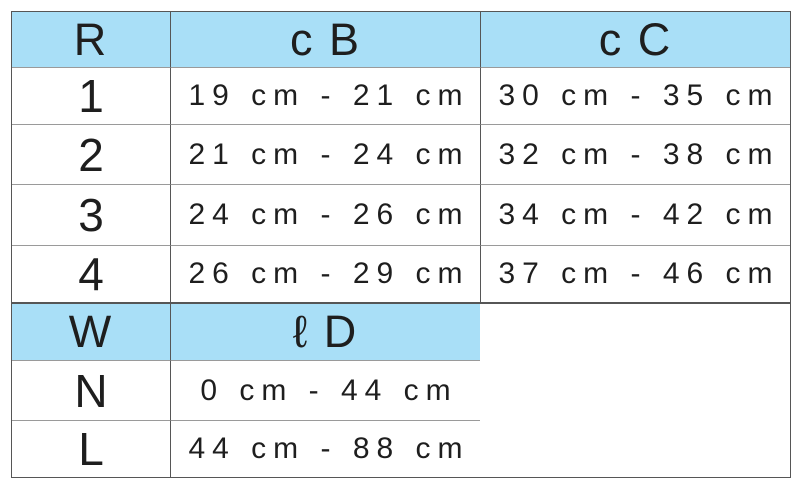 The width and height of the screenshot is (800, 497). What do you see at coordinates (325, 448) in the screenshot?
I see `ld-range-width-l: 44 cm - 88 cm` at bounding box center [325, 448].